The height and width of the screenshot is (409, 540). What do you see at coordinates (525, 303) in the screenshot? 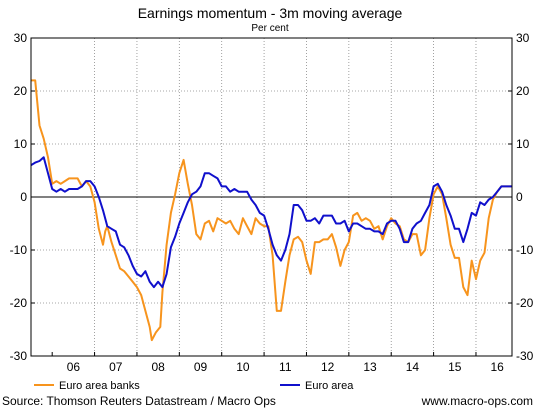
I see `y-tick-label-right: -20` at bounding box center [525, 303].